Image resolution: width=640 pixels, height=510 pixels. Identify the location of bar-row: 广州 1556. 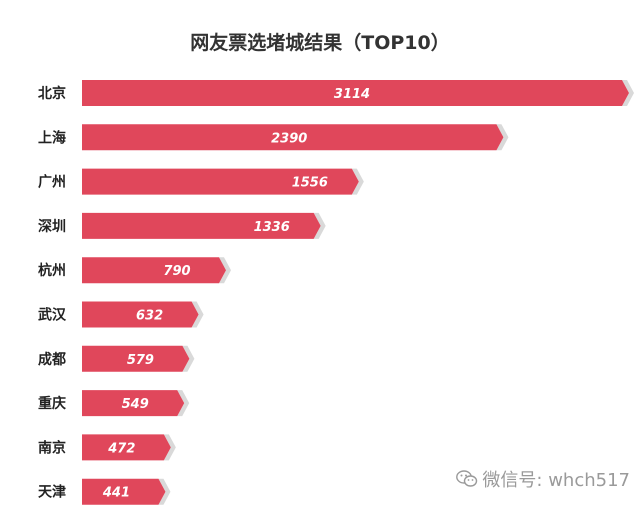
(201, 181).